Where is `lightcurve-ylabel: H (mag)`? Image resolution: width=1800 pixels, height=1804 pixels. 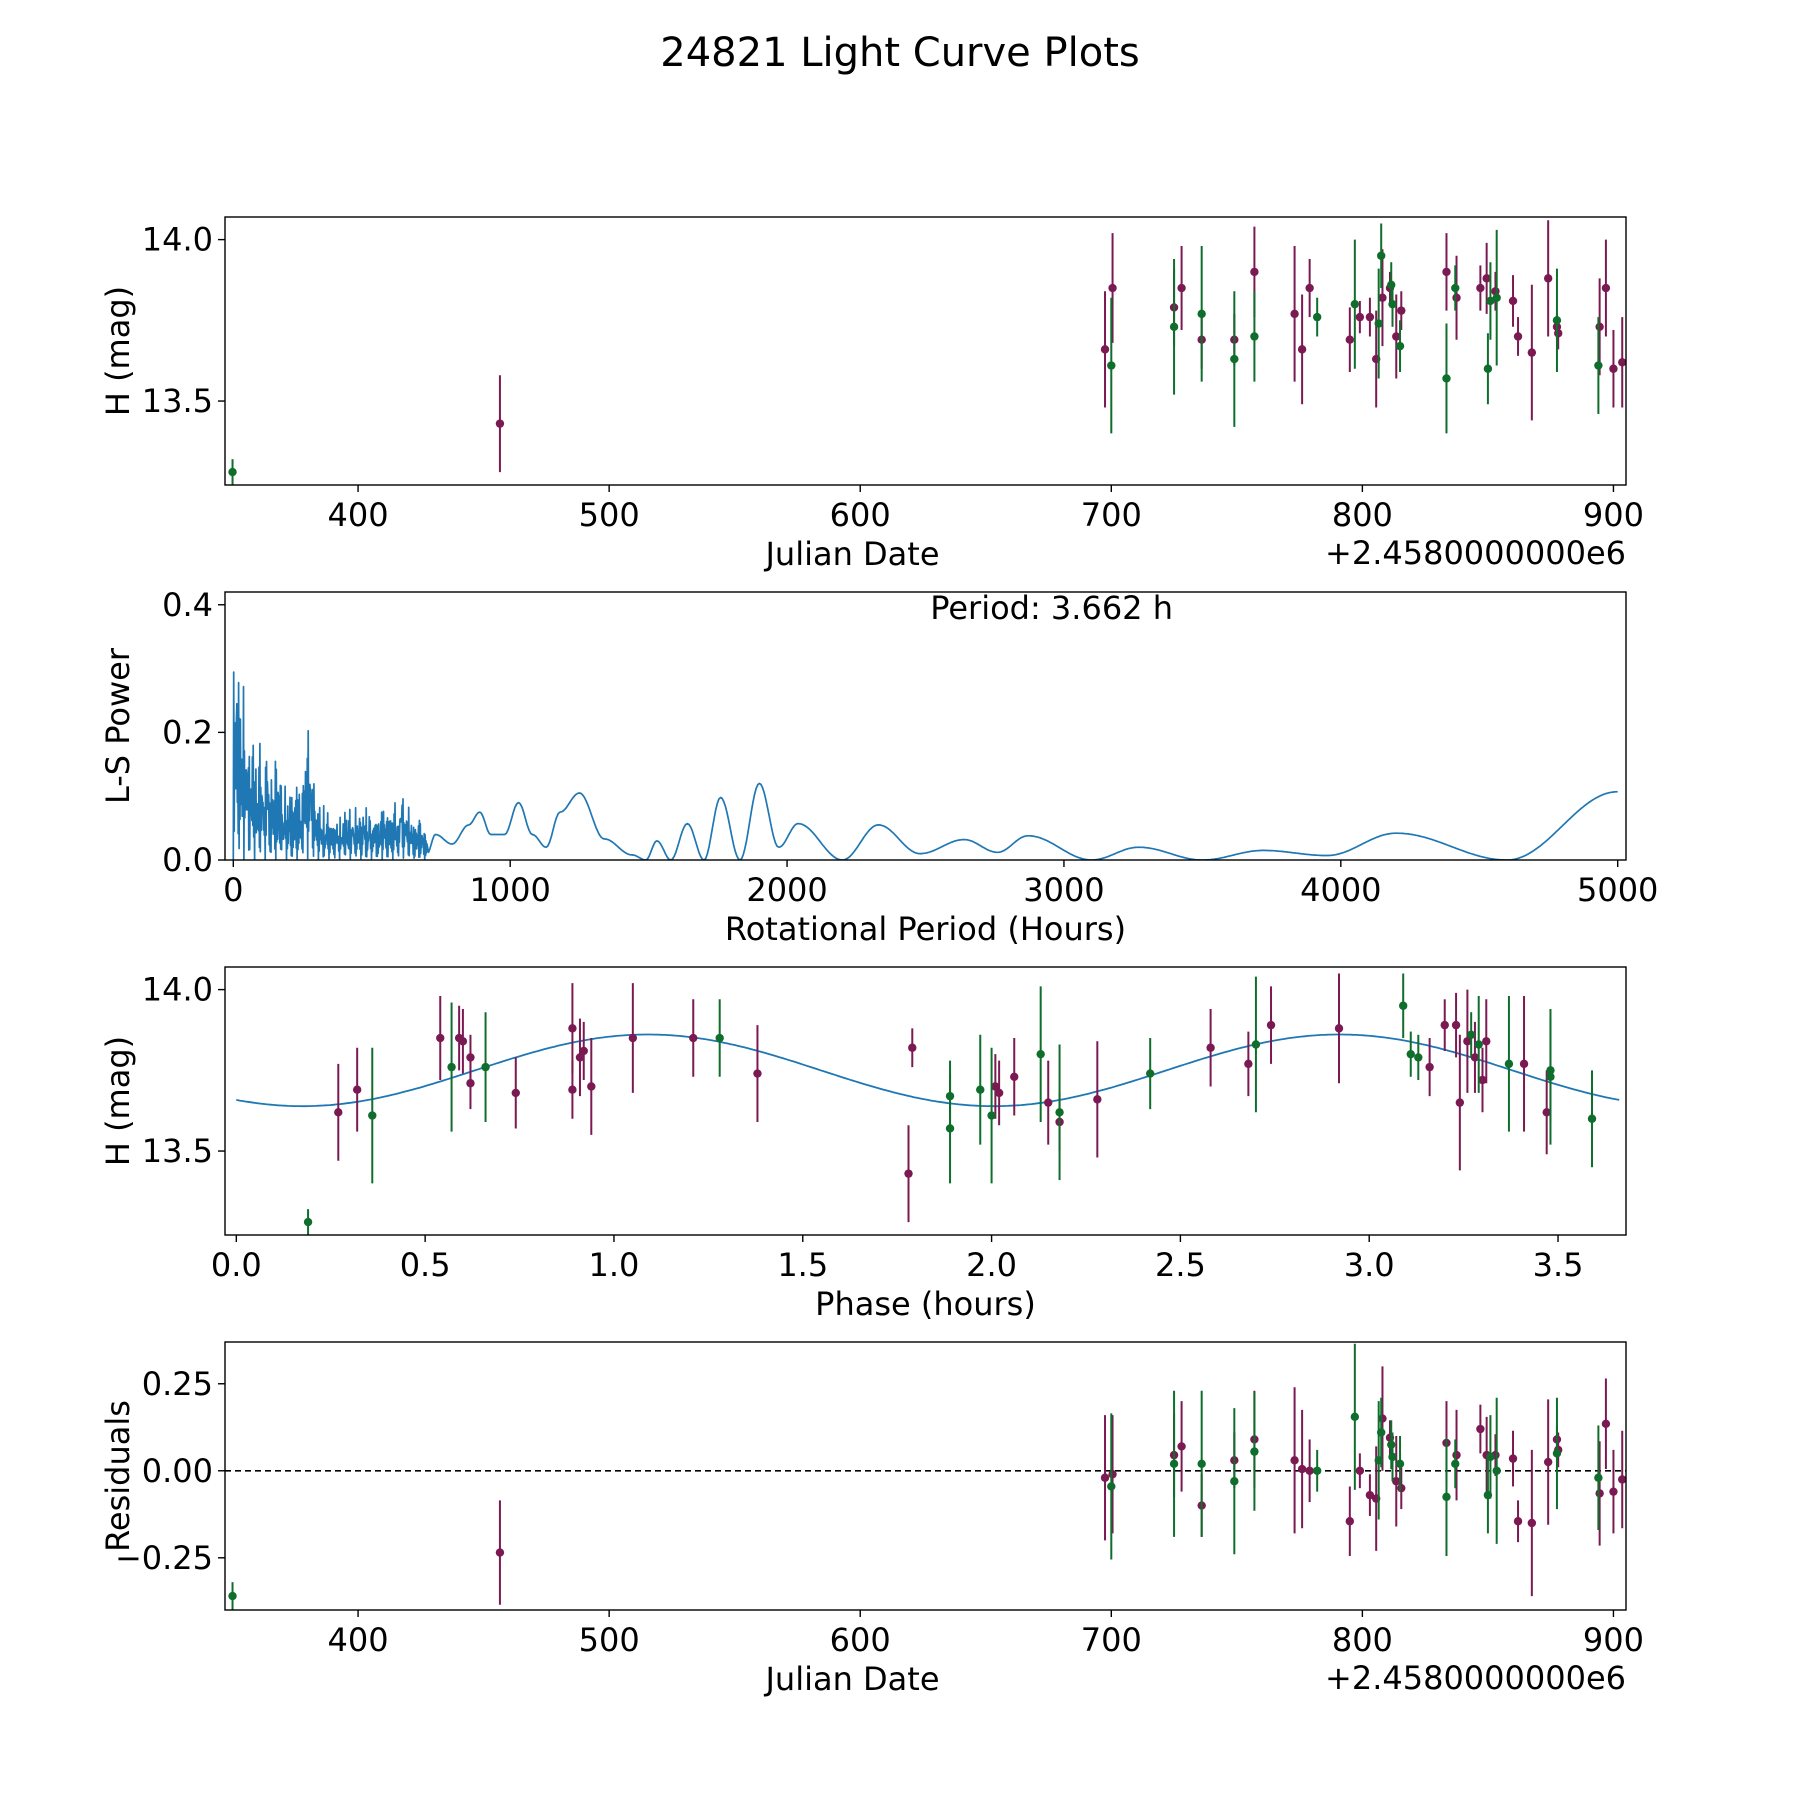 lightcurve-ylabel: H (mag) is located at coordinates (118, 351).